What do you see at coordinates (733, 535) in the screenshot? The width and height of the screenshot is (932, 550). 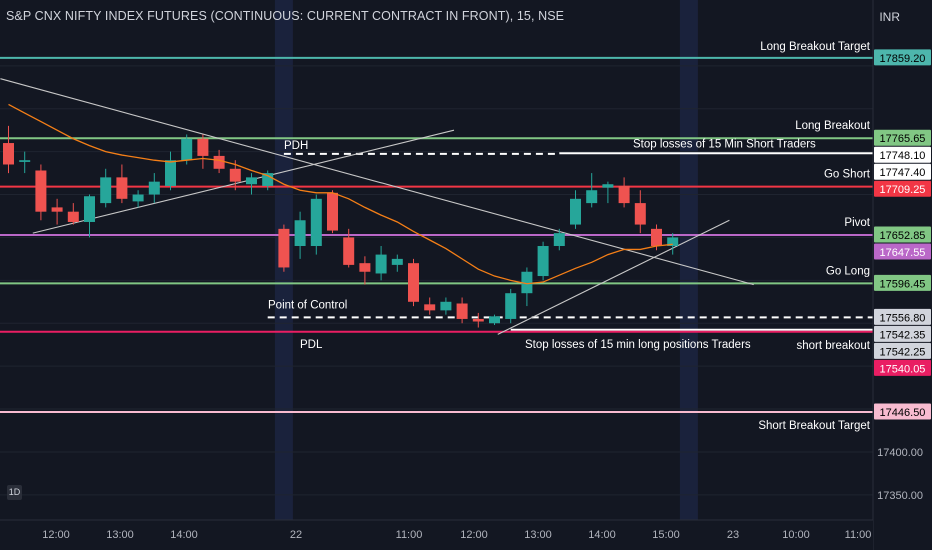 I see `x-tick-label: 23` at bounding box center [733, 535].